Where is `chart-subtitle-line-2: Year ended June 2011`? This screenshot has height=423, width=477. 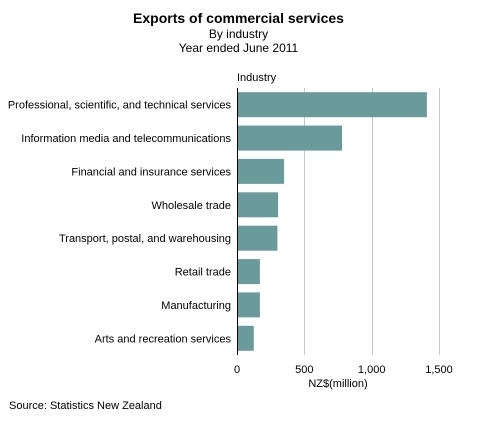 chart-subtitle-line-2: Year ended June 2011 is located at coordinates (238, 48).